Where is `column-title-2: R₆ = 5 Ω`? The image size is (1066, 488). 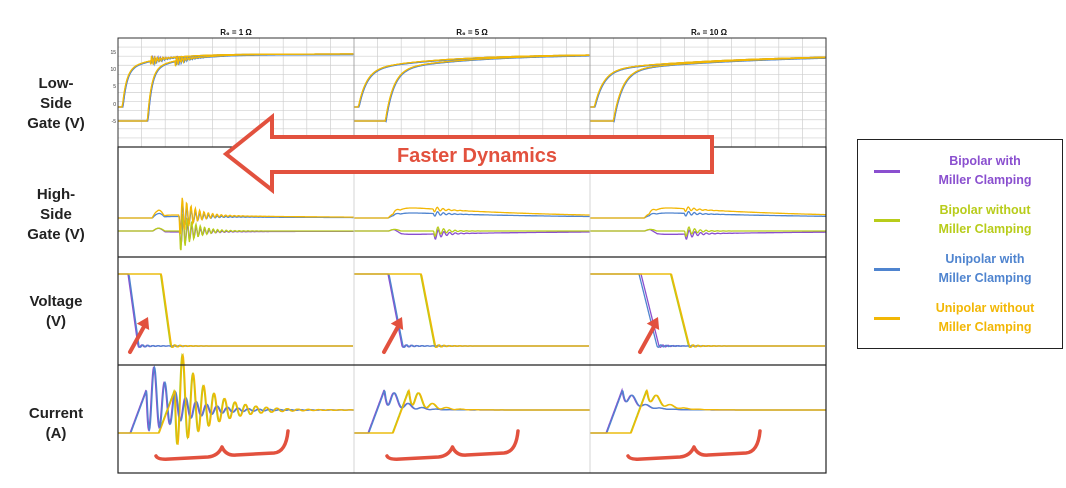 column-title-2: R₆ = 5 Ω is located at coordinates (472, 32).